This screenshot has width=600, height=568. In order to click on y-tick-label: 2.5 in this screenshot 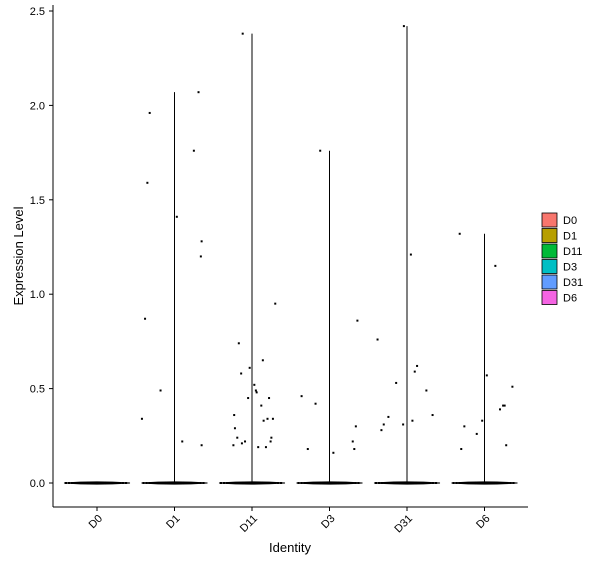, I will do `click(37, 12)`.